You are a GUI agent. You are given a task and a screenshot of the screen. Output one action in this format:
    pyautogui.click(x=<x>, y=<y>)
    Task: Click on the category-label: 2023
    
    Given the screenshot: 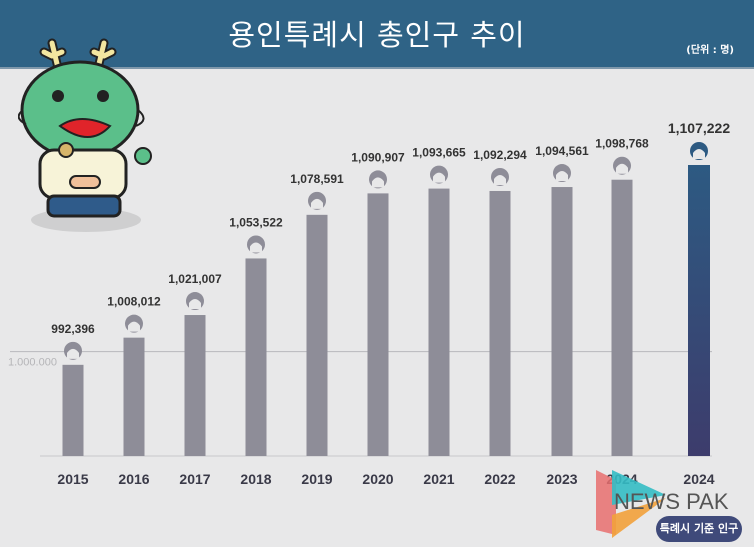 What is the action you would take?
    pyautogui.click(x=561, y=479)
    